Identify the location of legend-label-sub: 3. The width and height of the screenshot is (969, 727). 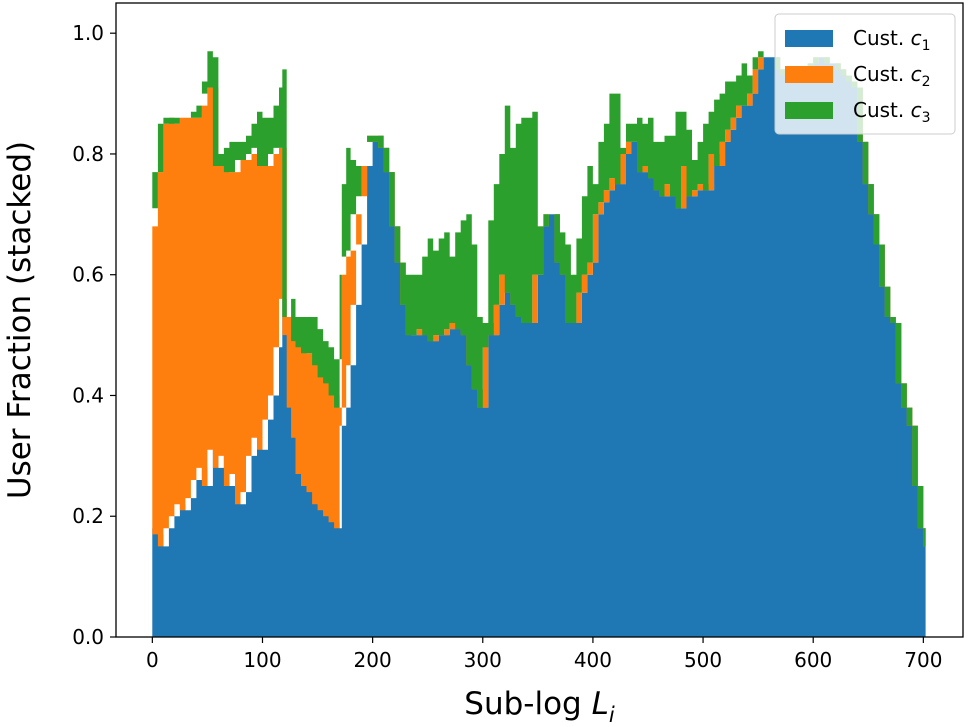
(926, 118).